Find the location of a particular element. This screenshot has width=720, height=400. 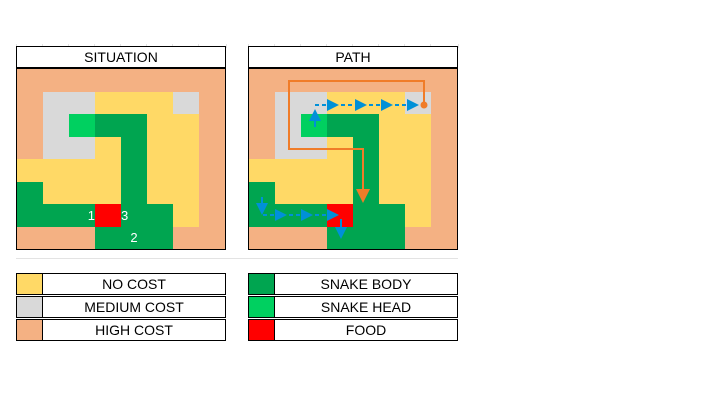

legend-label: FOOD is located at coordinates (366, 330).